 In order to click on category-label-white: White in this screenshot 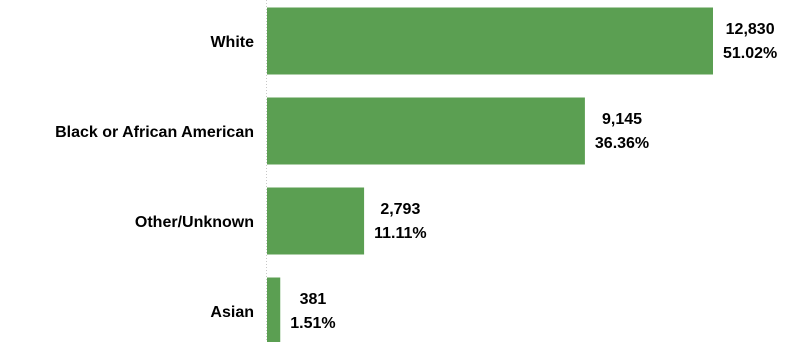, I will do `click(232, 42)`.